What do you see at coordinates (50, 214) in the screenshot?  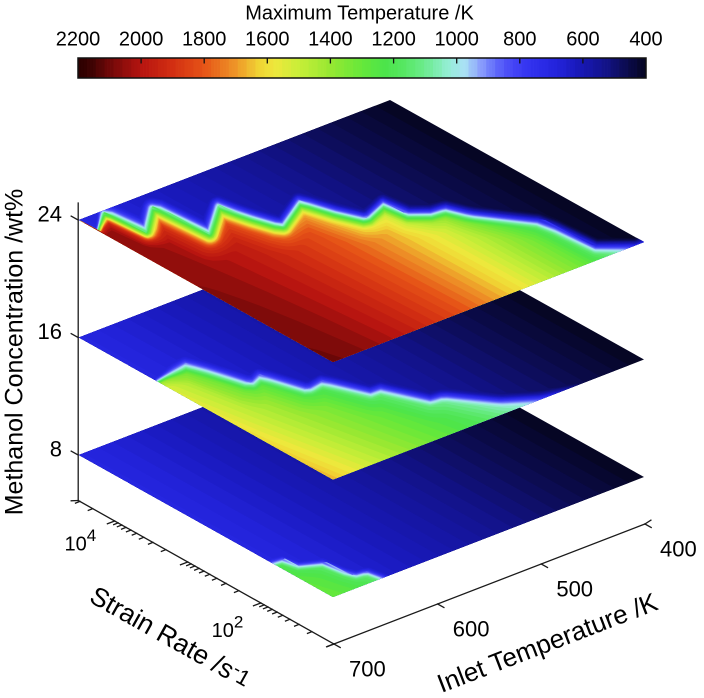 I see `svg-text: 24` at bounding box center [50, 214].